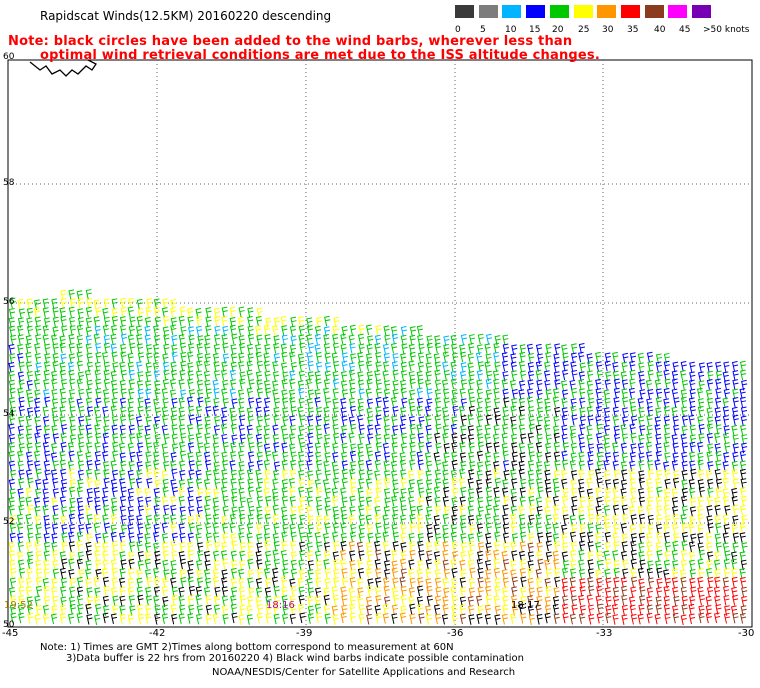  Describe the element at coordinates (9, 625) in the screenshot. I see `lat-label-50: 50` at that location.